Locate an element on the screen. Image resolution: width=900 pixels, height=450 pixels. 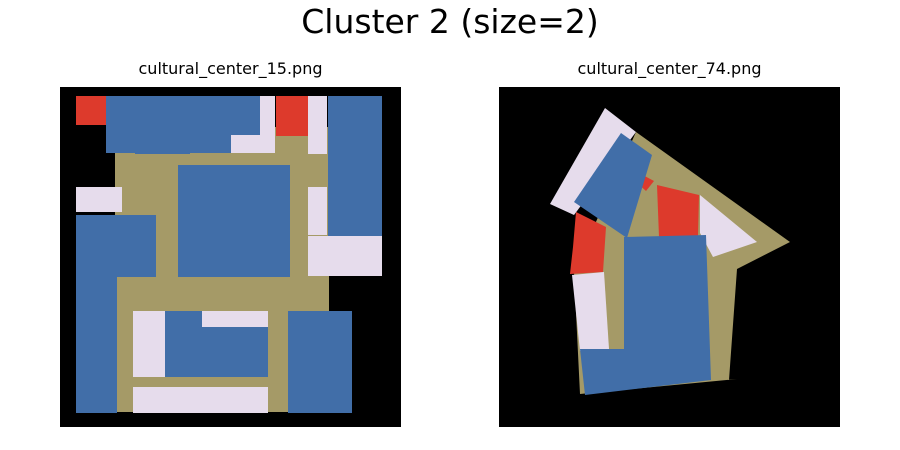
blue-rooms is located at coordinates (642, 264).